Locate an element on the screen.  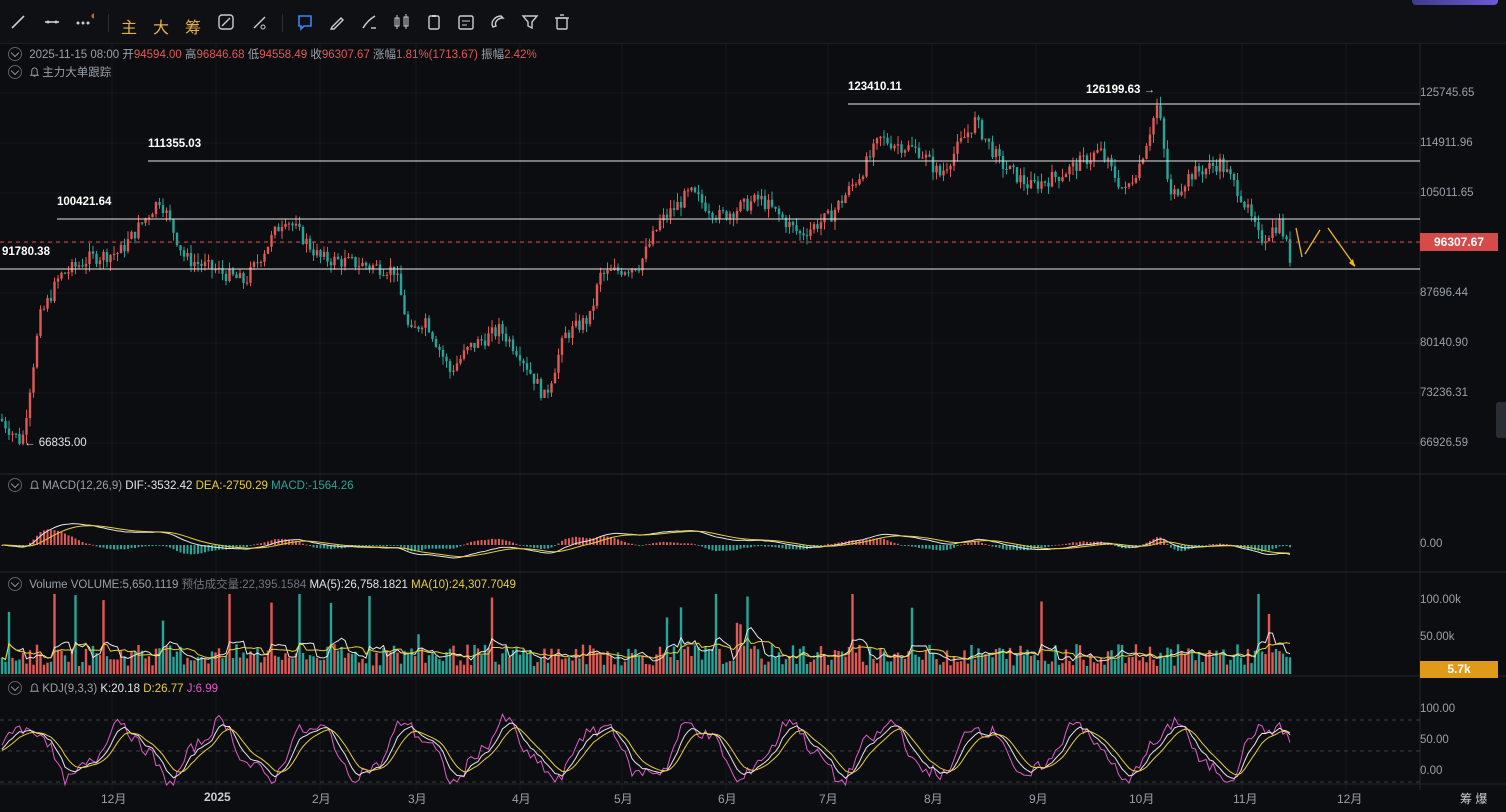
pencil-icon is located at coordinates (337, 22).